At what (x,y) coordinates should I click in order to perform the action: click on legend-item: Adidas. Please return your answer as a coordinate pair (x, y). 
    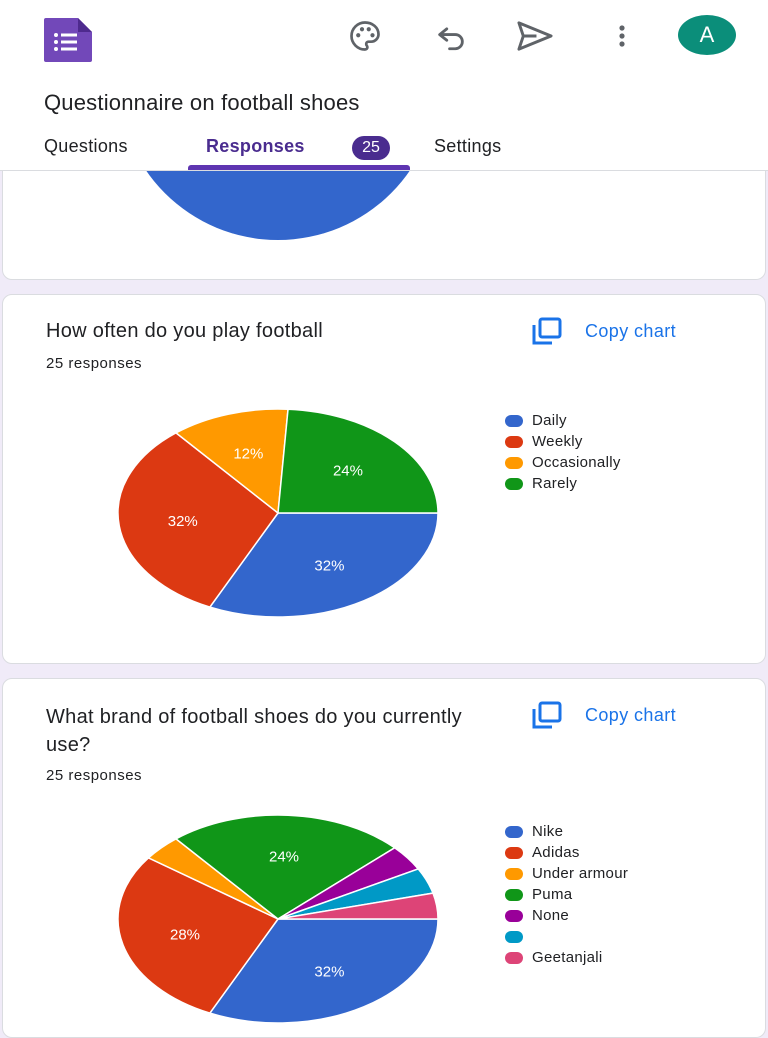
    Looking at the image, I should click on (566, 852).